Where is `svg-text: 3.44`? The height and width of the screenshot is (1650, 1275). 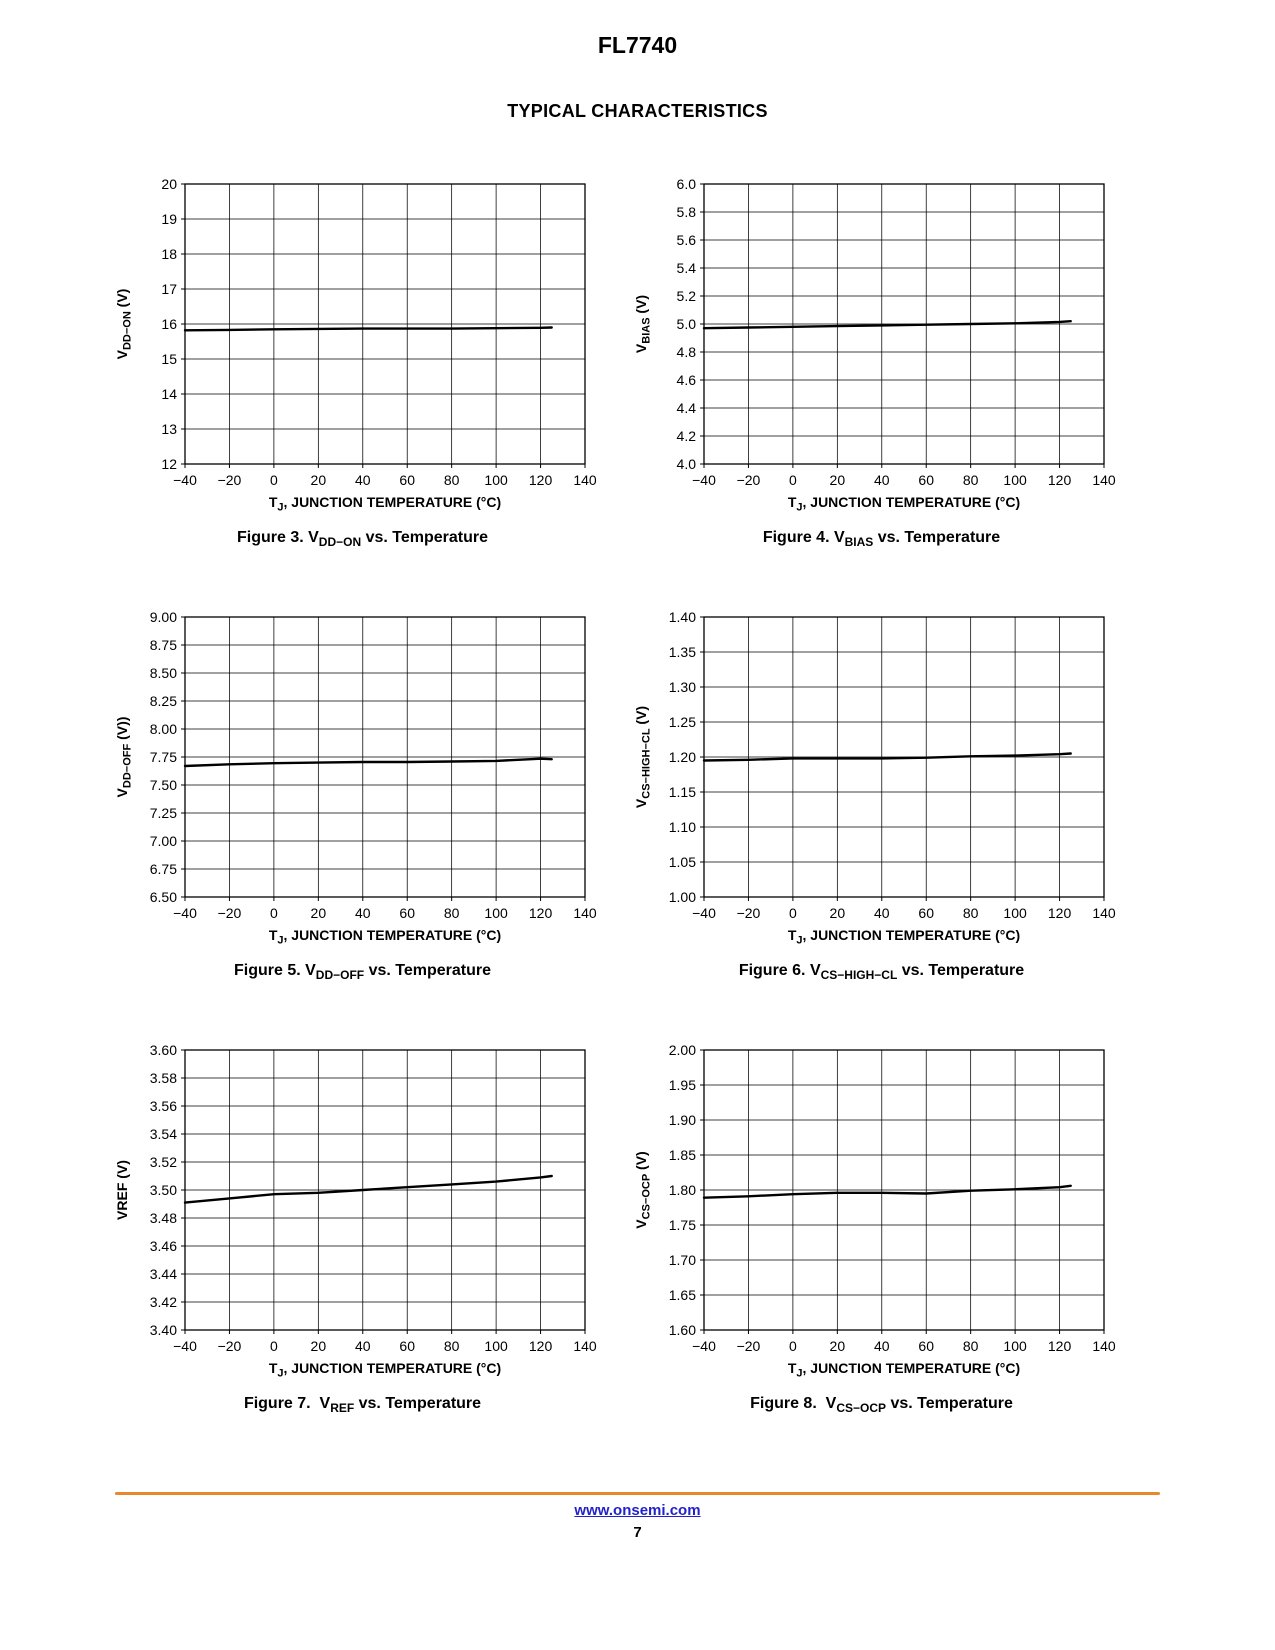
svg-text: 3.44 is located at coordinates (162, 1274).